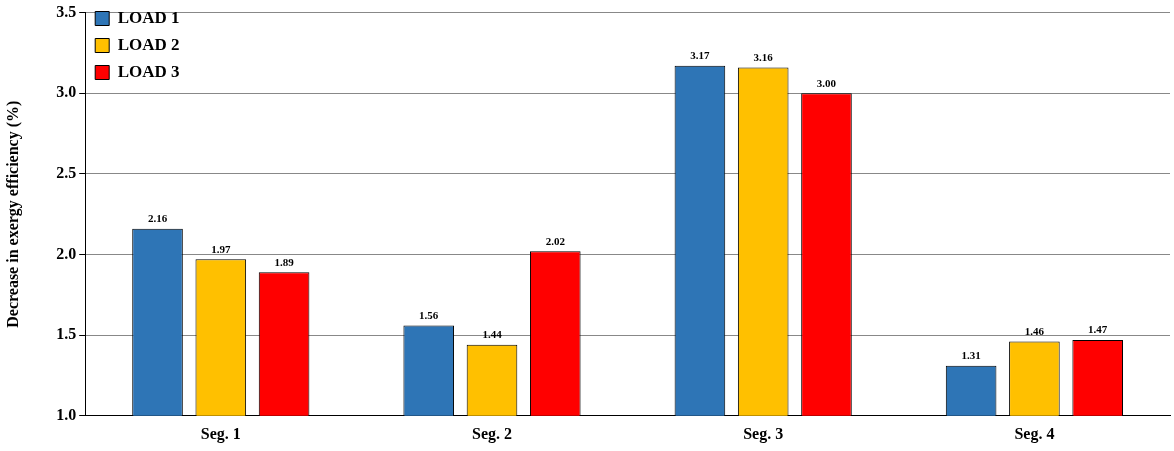 This screenshot has width=1174, height=451. I want to click on legend-label: LOAD 1, so click(148, 17).